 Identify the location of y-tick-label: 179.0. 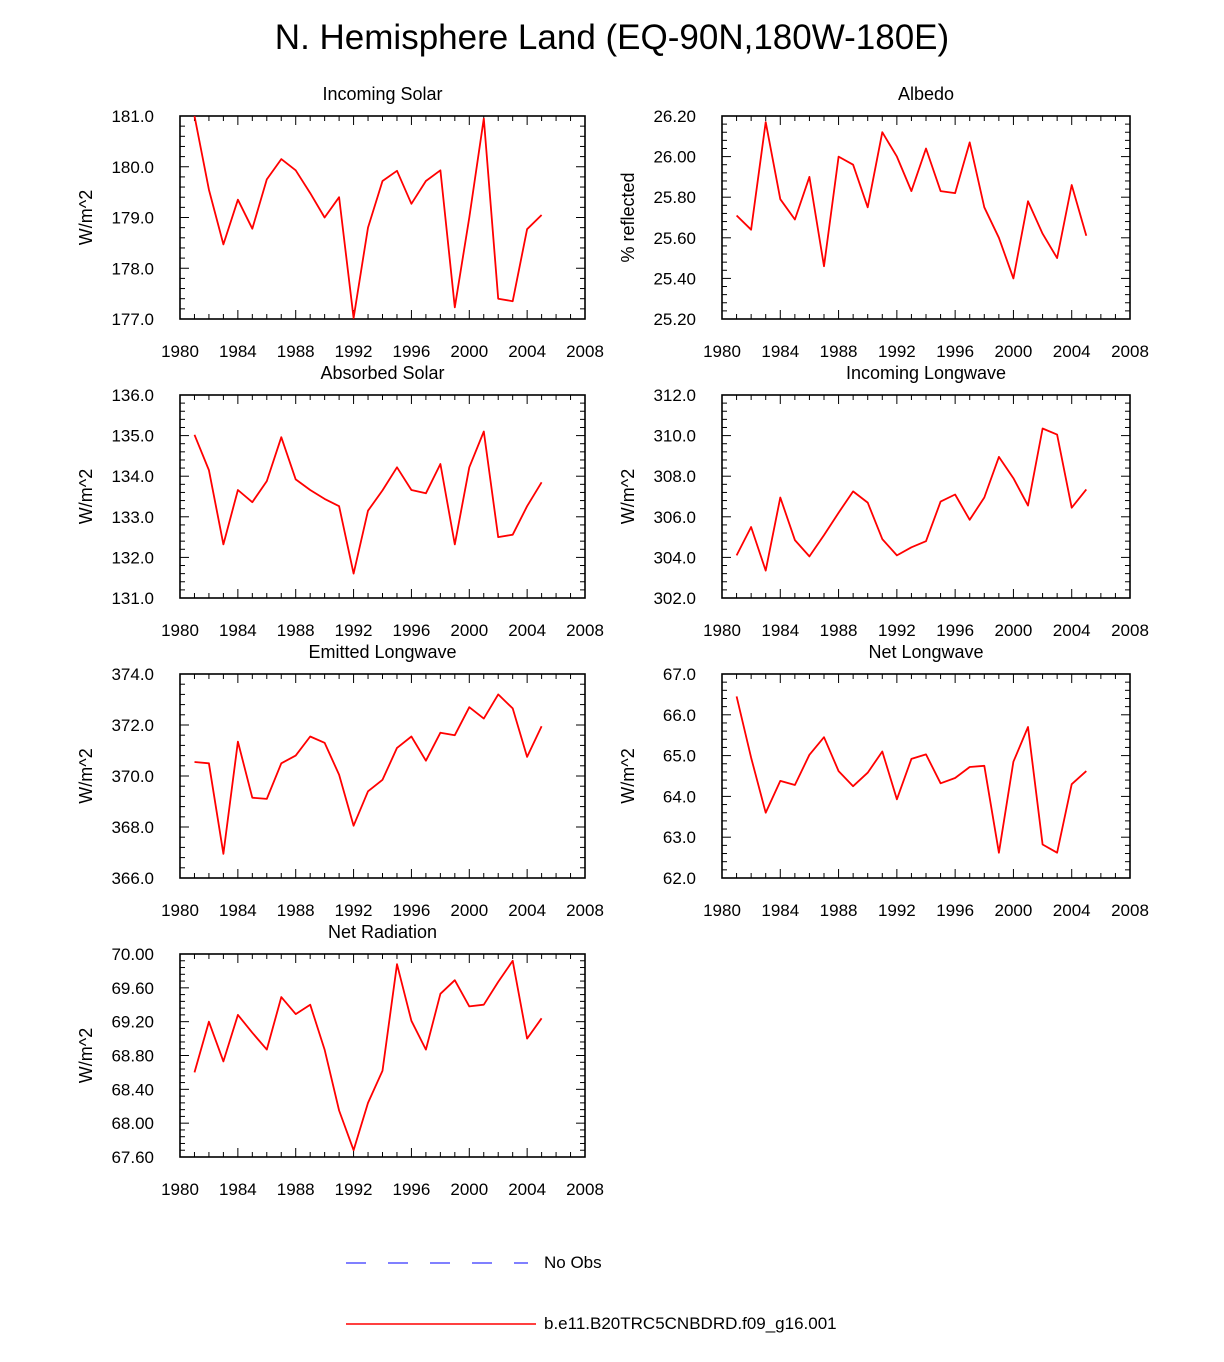
(132, 218).